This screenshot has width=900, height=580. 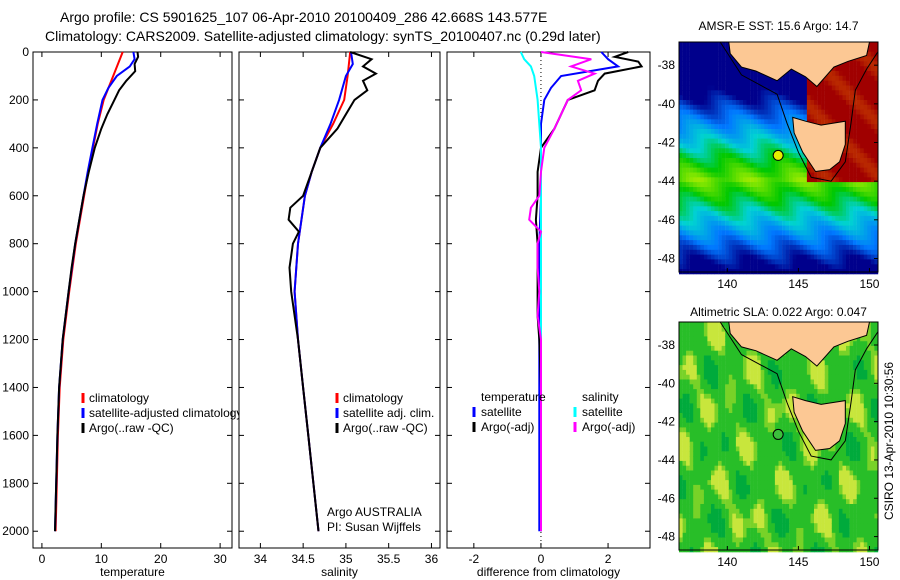 I want to click on x-tick-label: 2, so click(x=608, y=559).